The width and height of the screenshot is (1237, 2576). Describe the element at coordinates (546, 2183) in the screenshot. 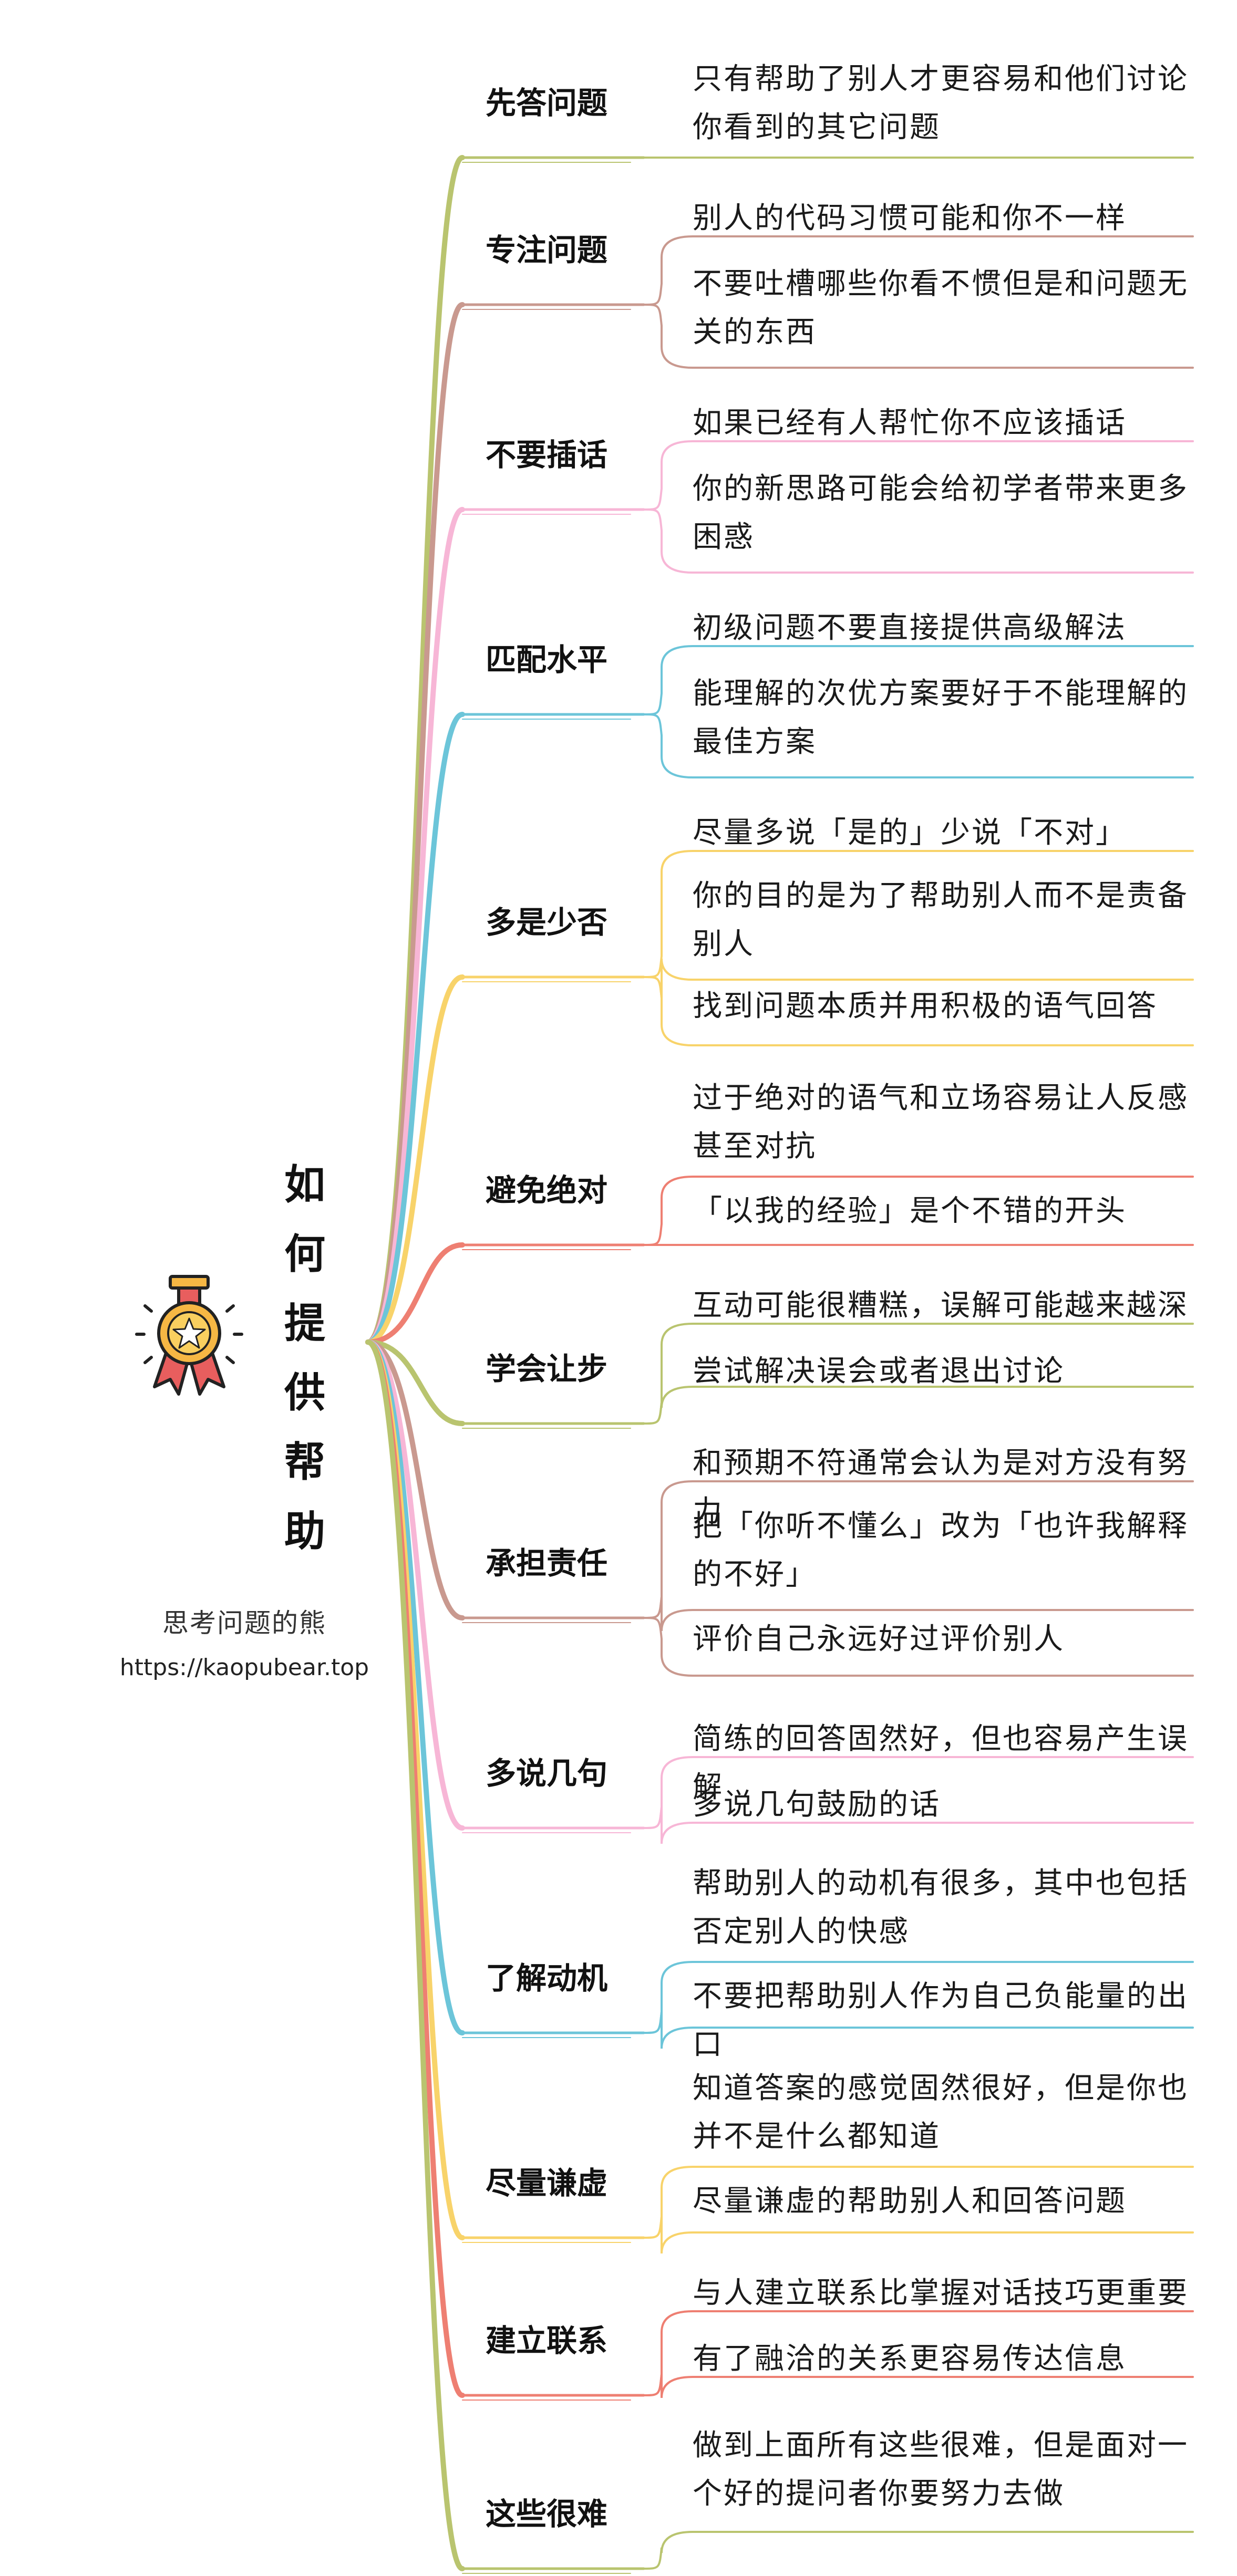

I see `topic-label: 尽量谦虚` at that location.